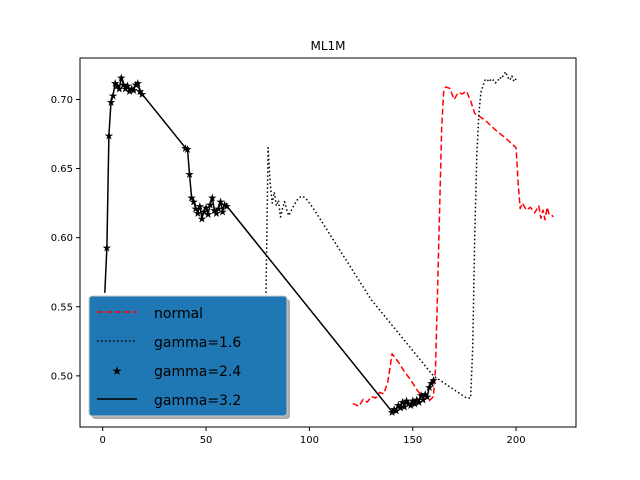 The height and width of the screenshot is (480, 640). I want to click on x-tick-label: 0, so click(103, 440).